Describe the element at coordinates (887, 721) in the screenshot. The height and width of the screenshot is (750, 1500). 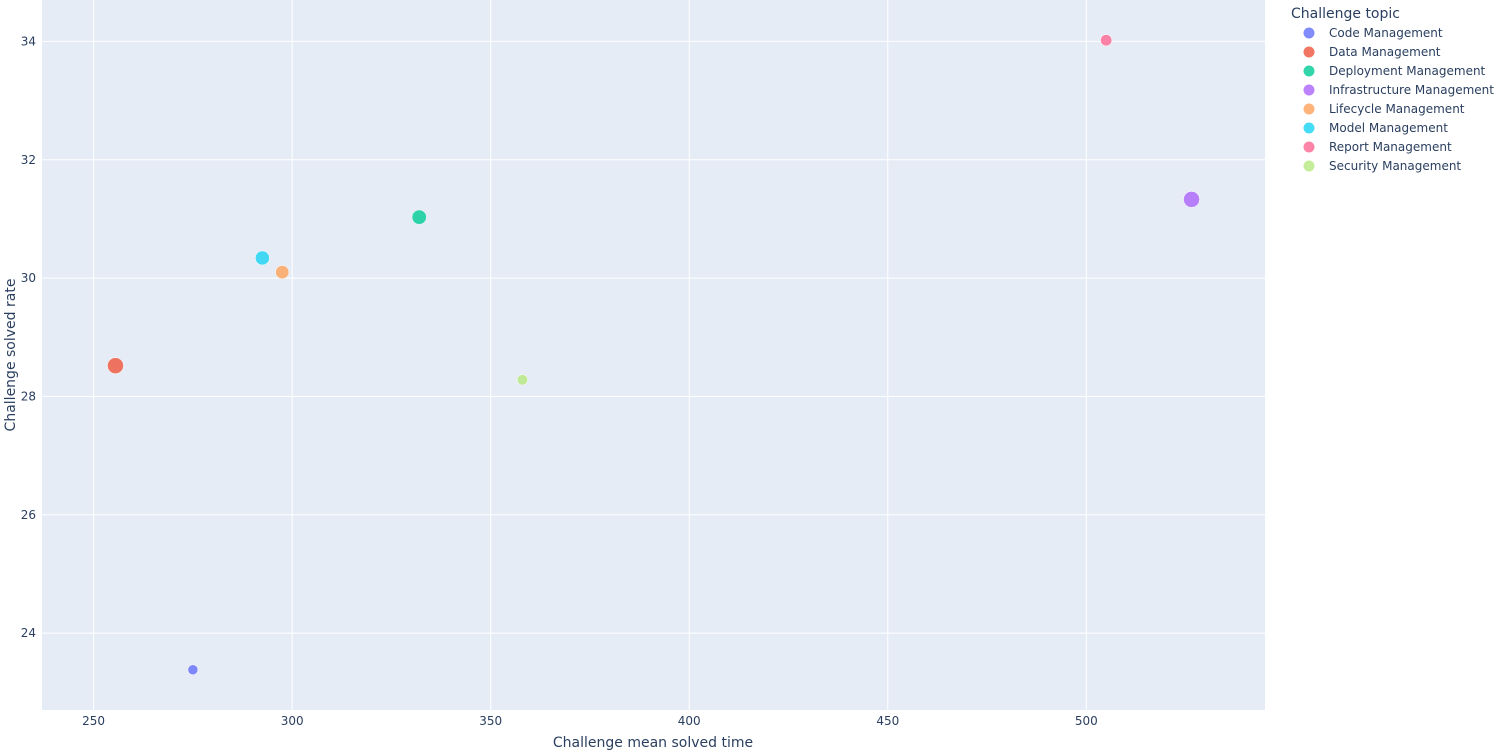
I see `x-tick-label: 450` at that location.